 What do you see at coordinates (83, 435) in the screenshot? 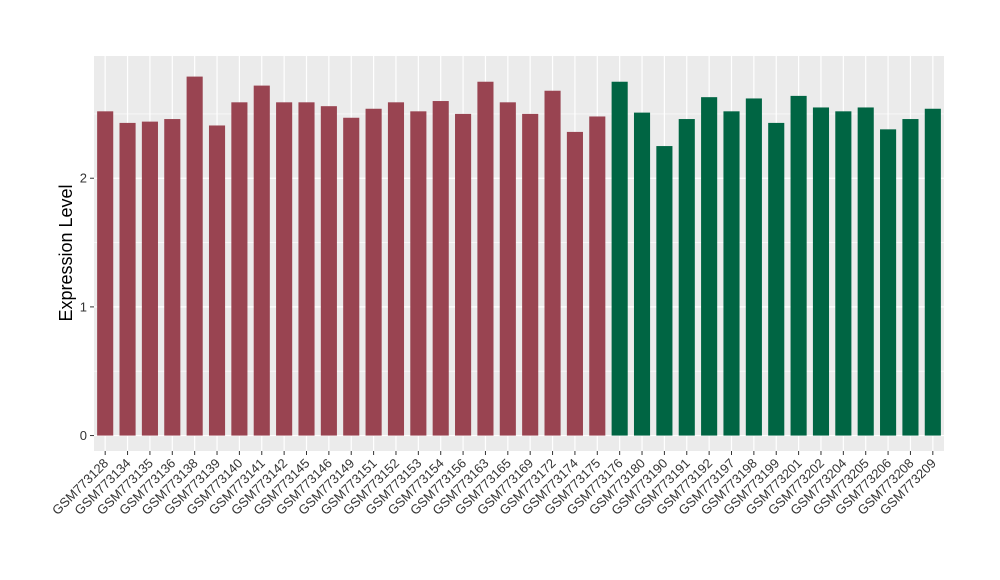
I see `y-tick-label: 0` at bounding box center [83, 435].